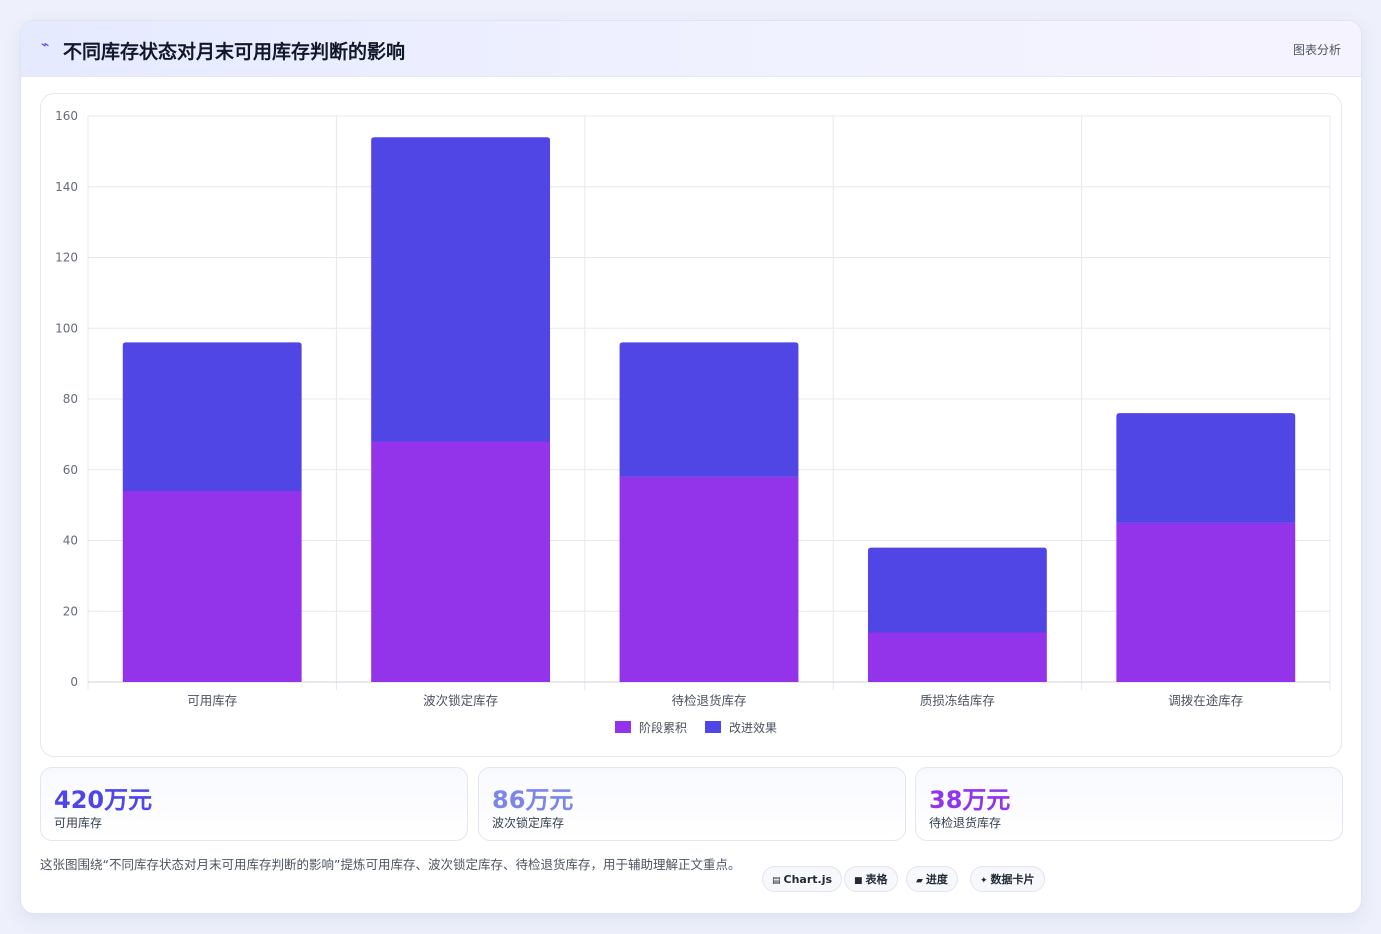 The width and height of the screenshot is (1381, 934). What do you see at coordinates (70, 470) in the screenshot?
I see `y-tick-label: 60` at bounding box center [70, 470].